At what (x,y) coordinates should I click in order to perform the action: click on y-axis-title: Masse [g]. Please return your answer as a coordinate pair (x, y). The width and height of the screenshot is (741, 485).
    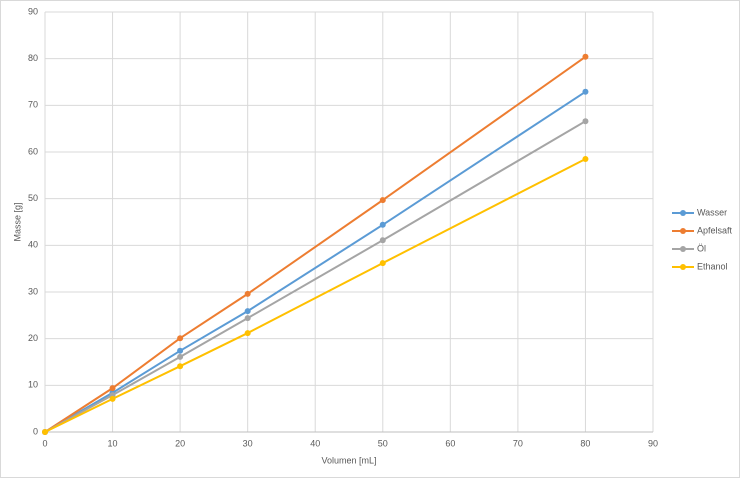
    Looking at the image, I should click on (17, 221).